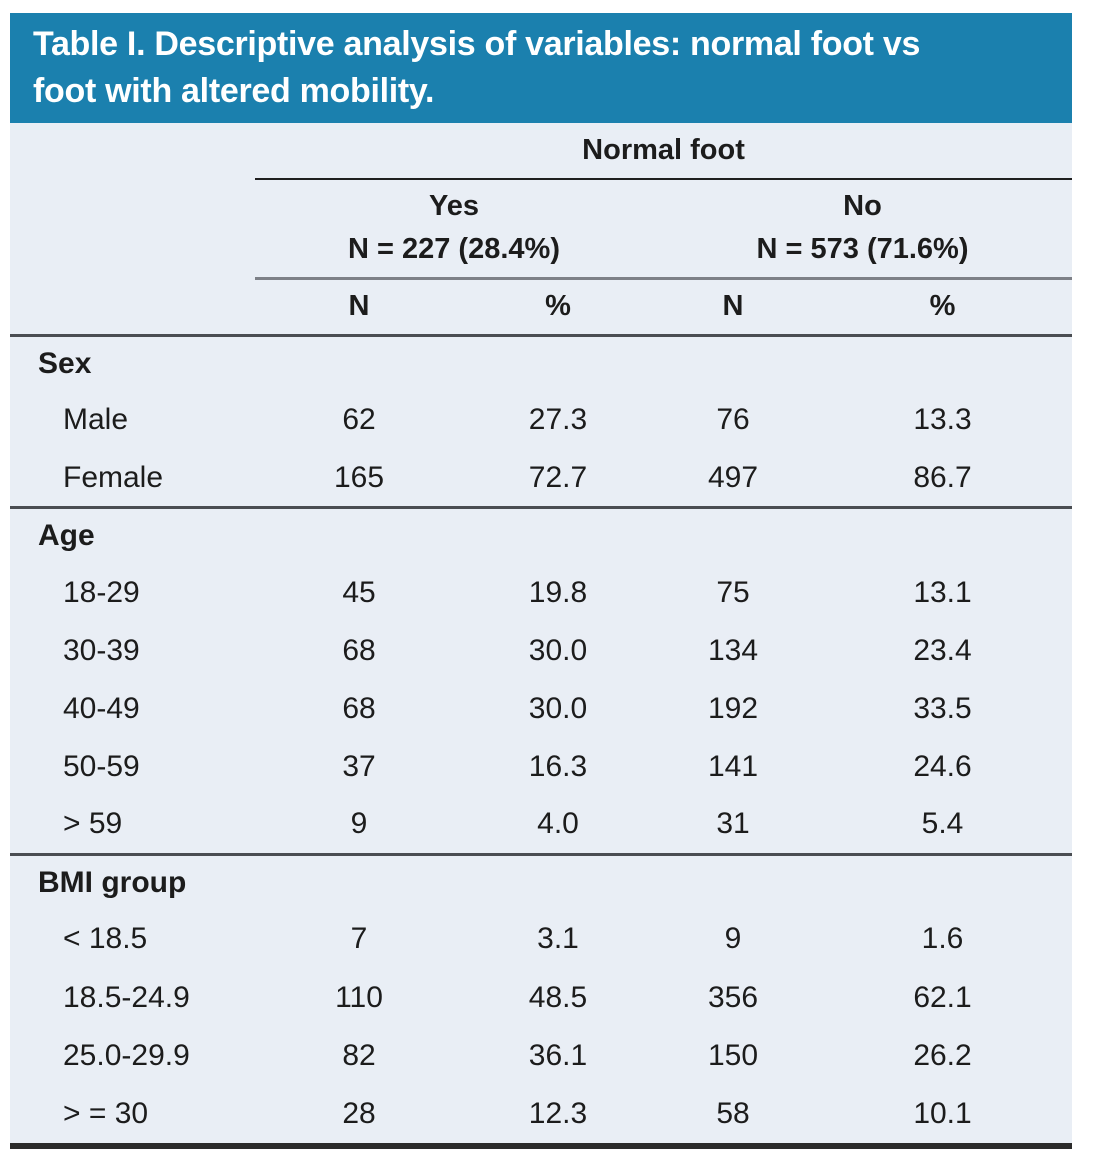 The image size is (1096, 1163). Describe the element at coordinates (862, 205) in the screenshot. I see `no-label: No` at that location.